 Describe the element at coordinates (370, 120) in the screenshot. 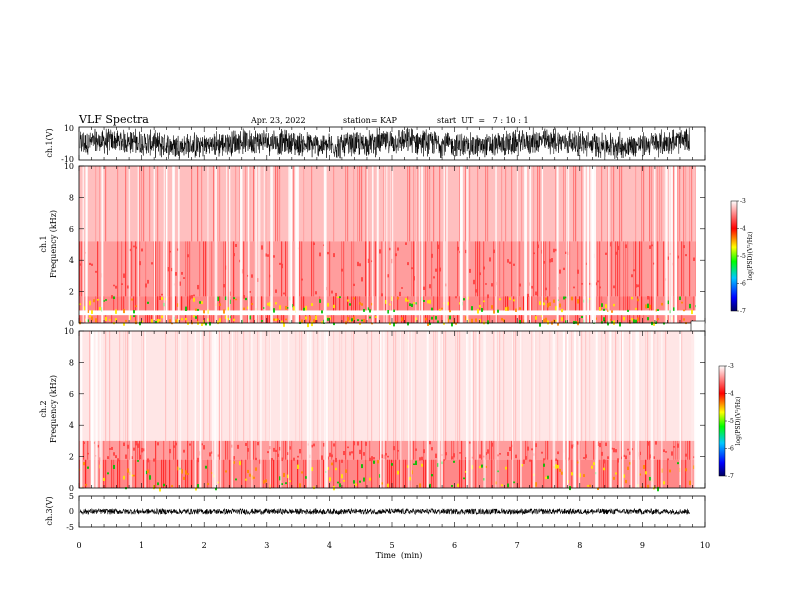

I see `station-label: station= KAP` at that location.